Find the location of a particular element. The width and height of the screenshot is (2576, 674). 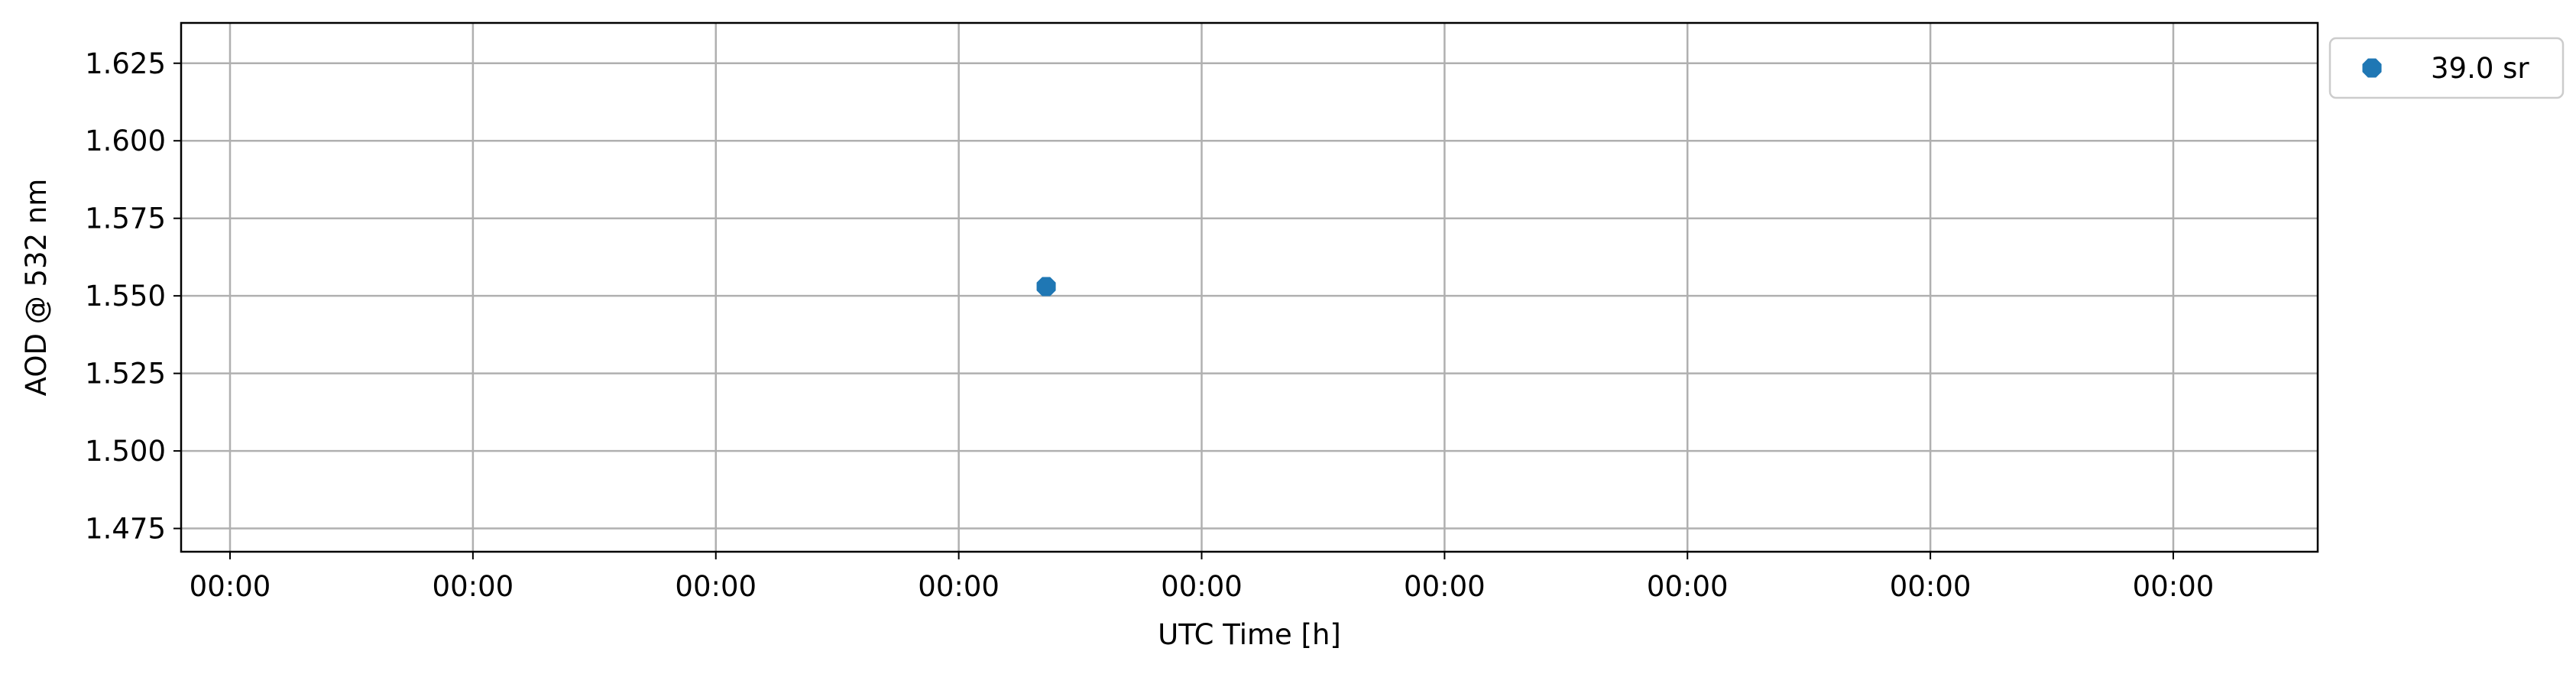

y-axis: 1.475 1.500 1.525 1.550 1.575 1.600 1.625 is located at coordinates (133, 296).